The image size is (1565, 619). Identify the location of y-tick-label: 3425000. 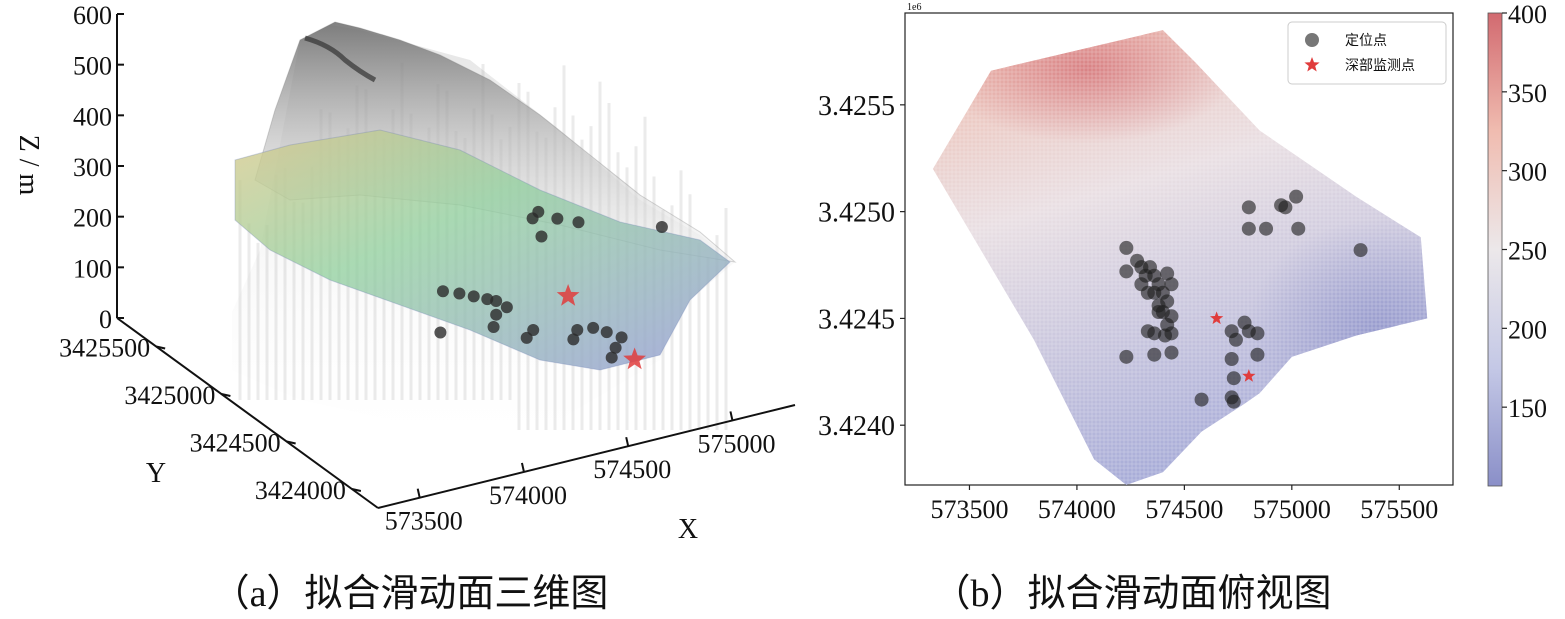
(169, 395).